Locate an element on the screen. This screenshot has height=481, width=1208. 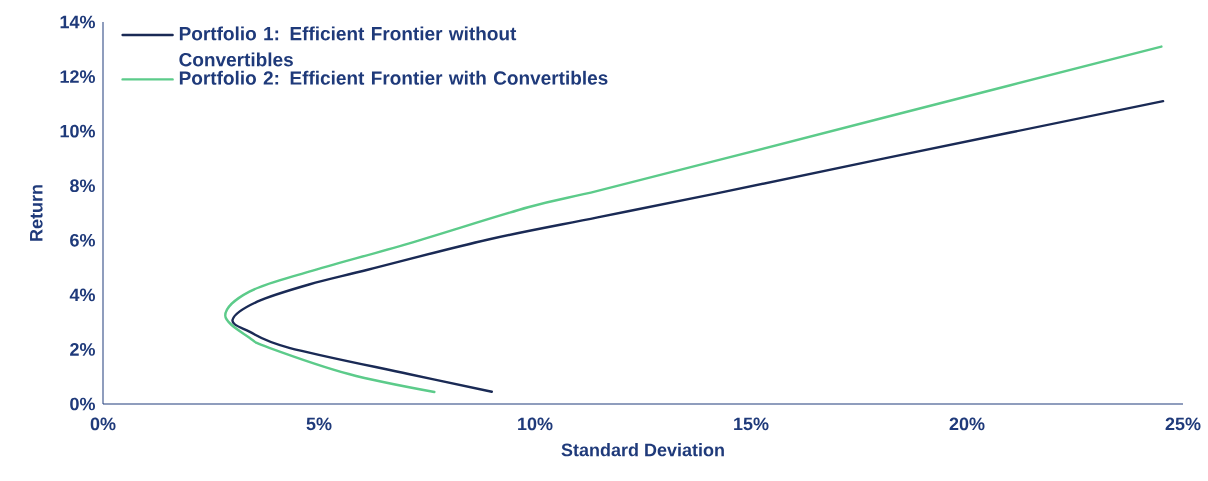
x-tick-label: 0% is located at coordinates (103, 424).